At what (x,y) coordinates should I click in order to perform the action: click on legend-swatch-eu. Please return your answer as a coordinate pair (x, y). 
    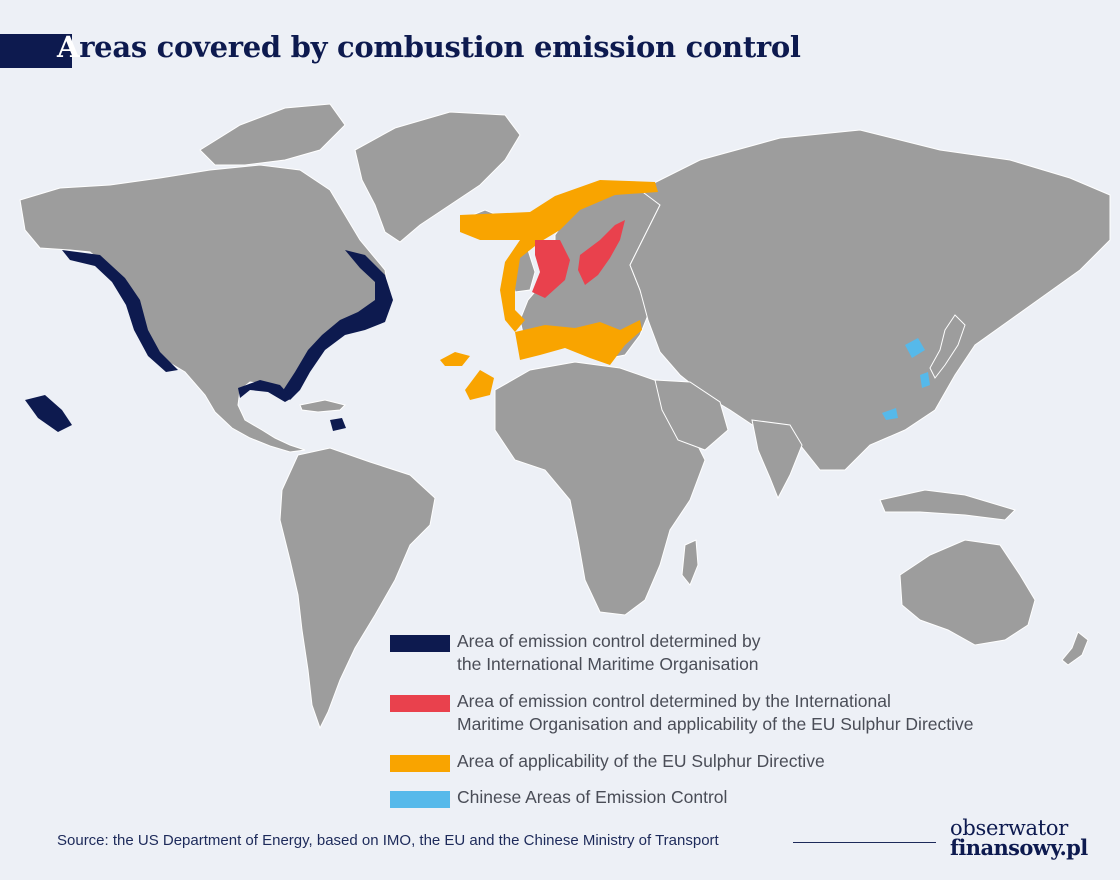
    Looking at the image, I should click on (420, 763).